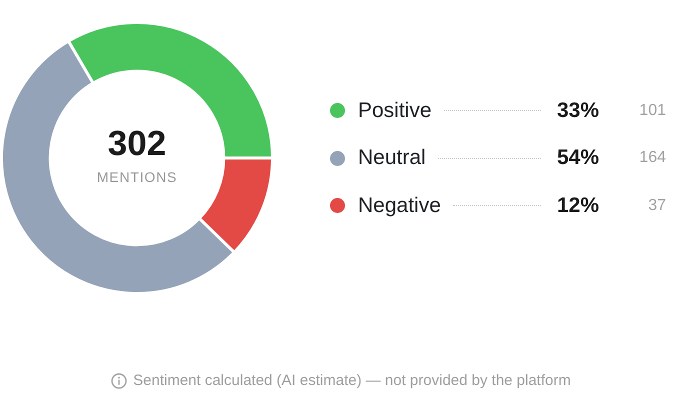  What do you see at coordinates (137, 177) in the screenshot?
I see `text: MENTIONS` at bounding box center [137, 177].